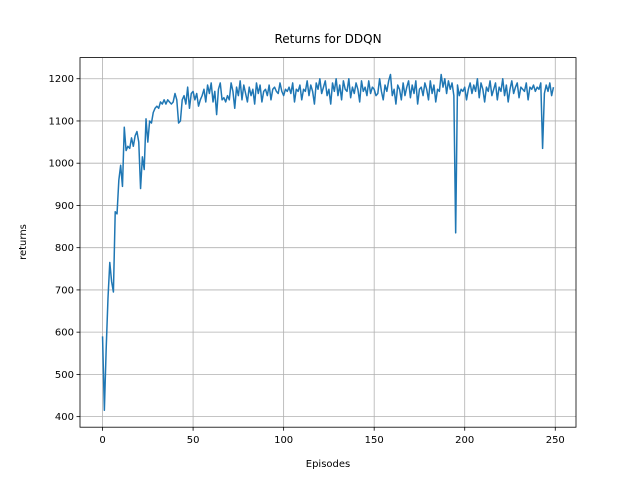 This screenshot has height=480, width=640. Describe the element at coordinates (64, 333) in the screenshot. I see `y-tick-label: 600` at that location.